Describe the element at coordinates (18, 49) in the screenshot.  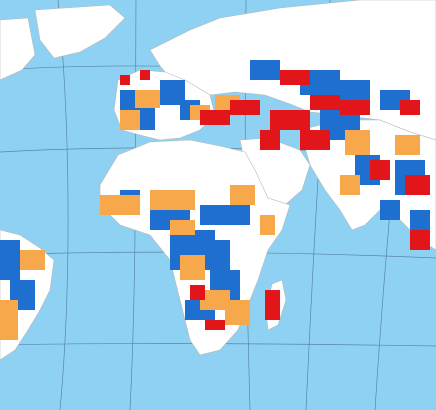
I see `north-america-edge` at that location.